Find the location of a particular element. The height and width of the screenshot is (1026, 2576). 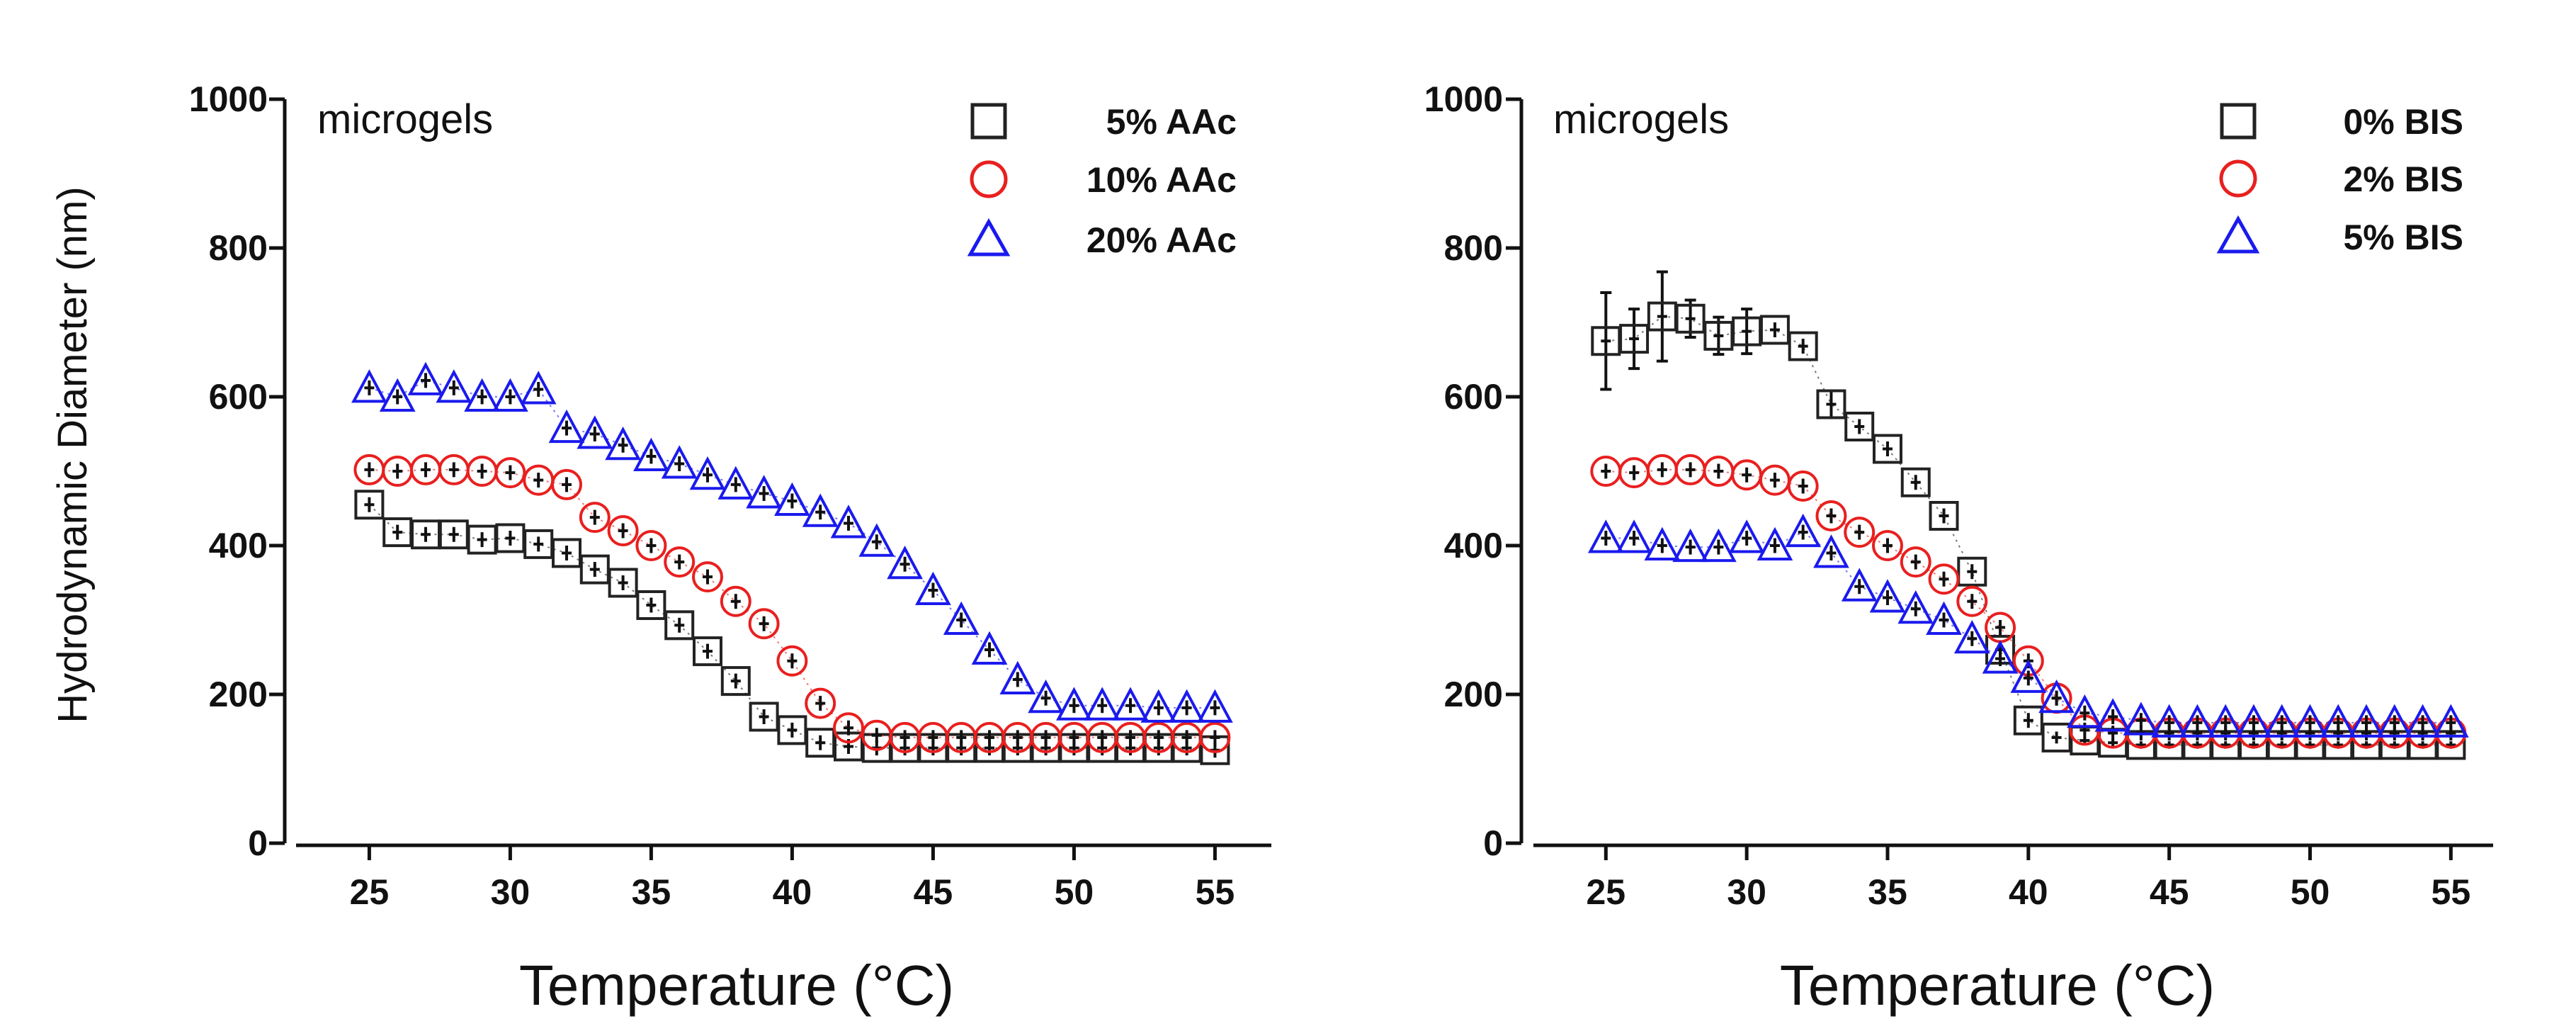

right-legend-label-3: 5% BIS is located at coordinates (2403, 237).